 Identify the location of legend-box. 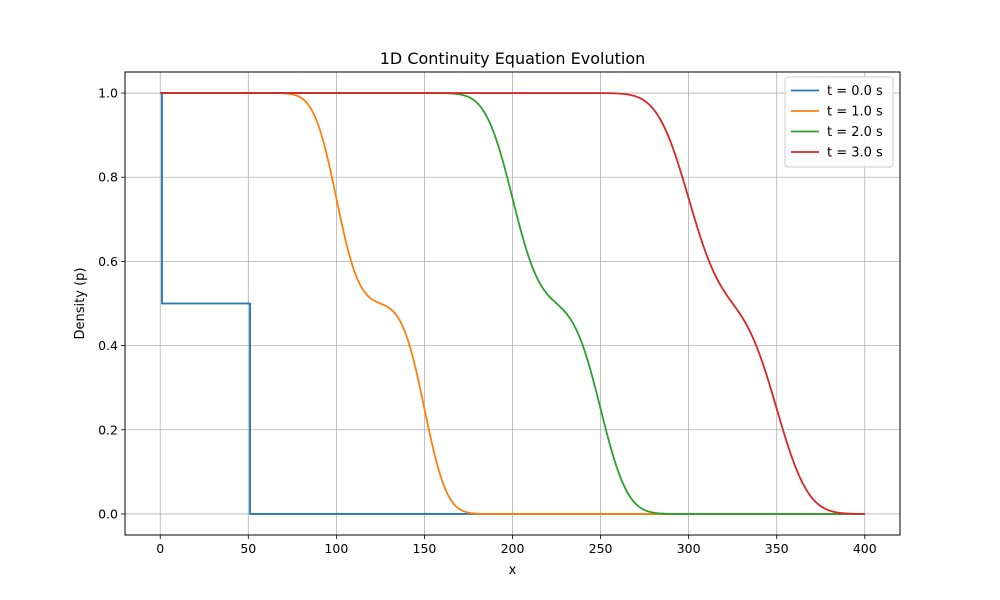
(839, 122).